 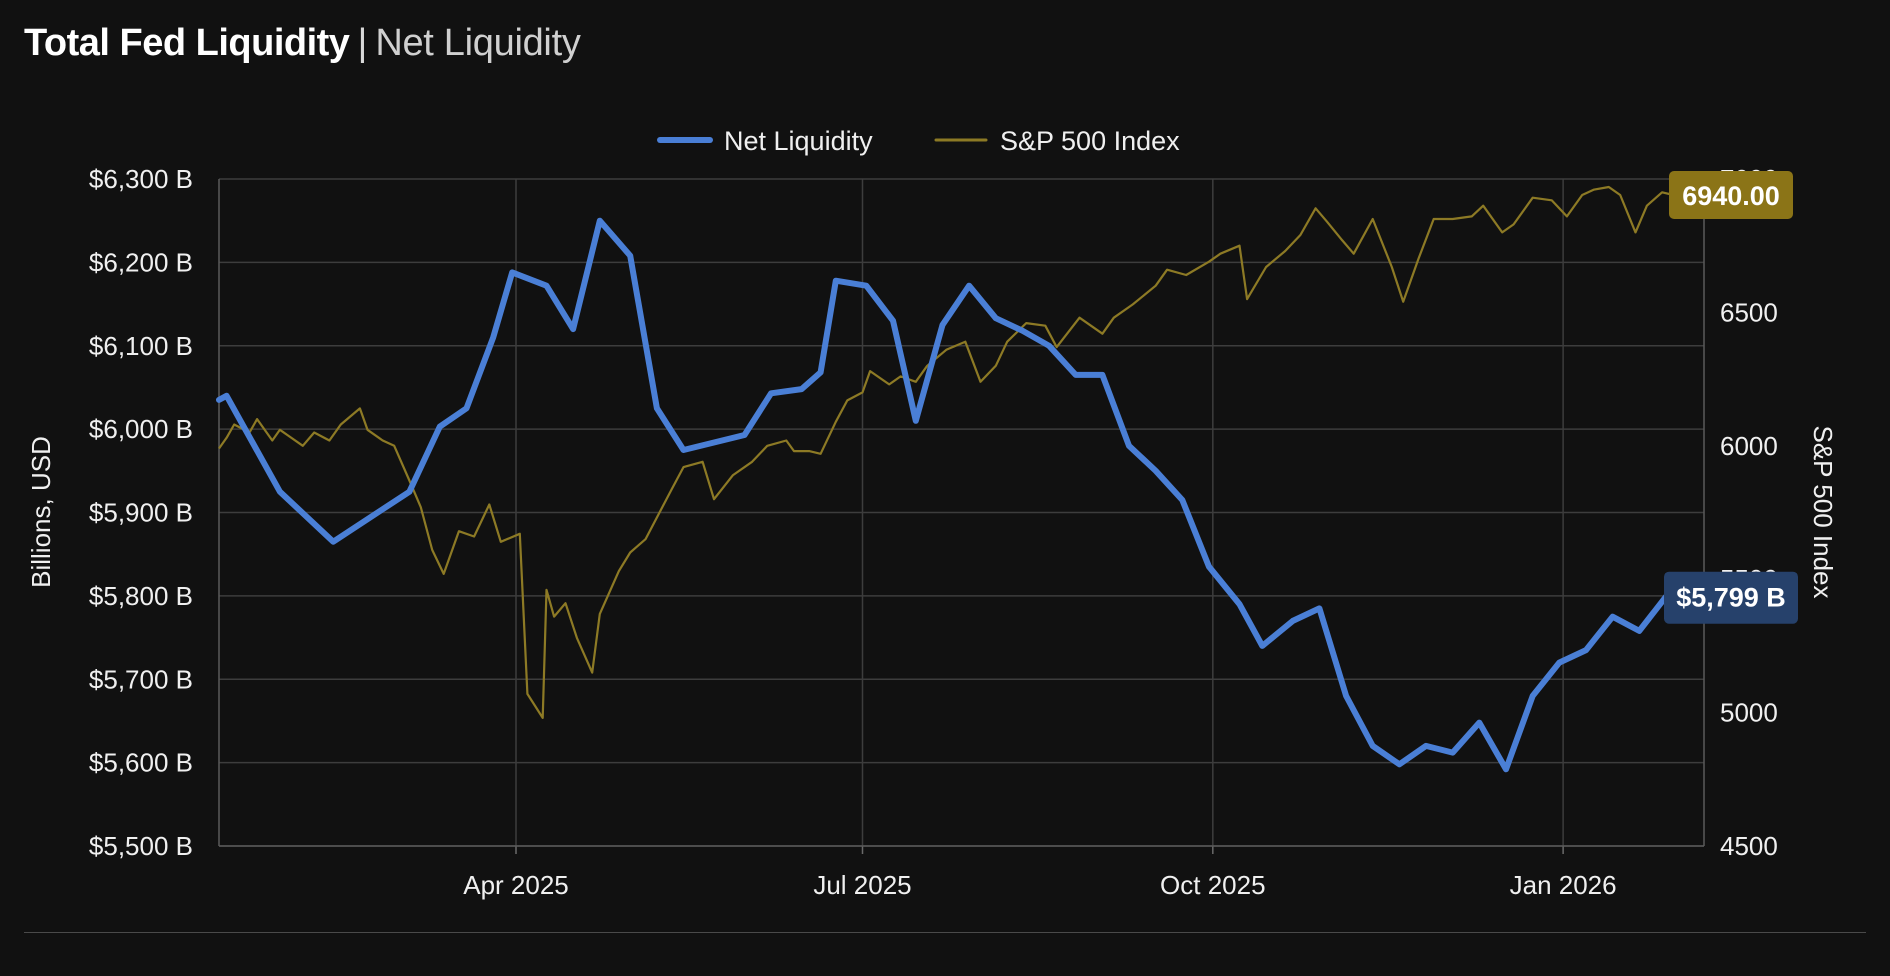 I want to click on last-value-badges: 6940.00 $5,799 B, so click(x=1731, y=397).